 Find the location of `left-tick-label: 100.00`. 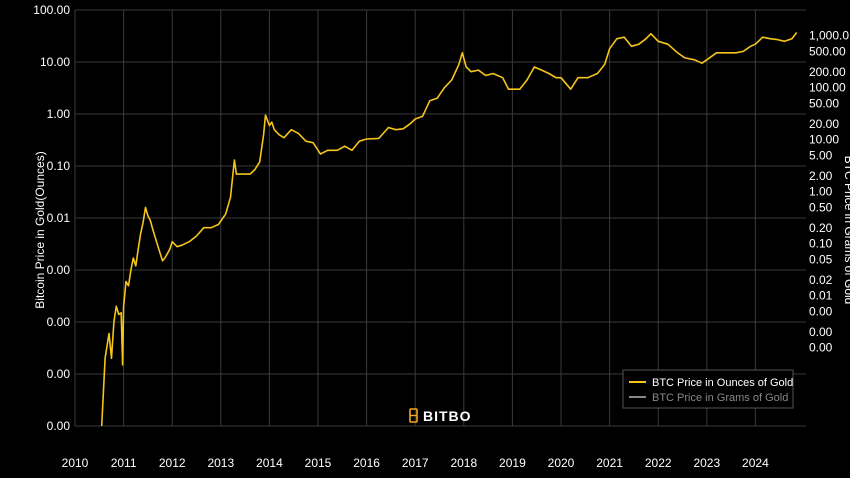

left-tick-label: 100.00 is located at coordinates (51, 10).